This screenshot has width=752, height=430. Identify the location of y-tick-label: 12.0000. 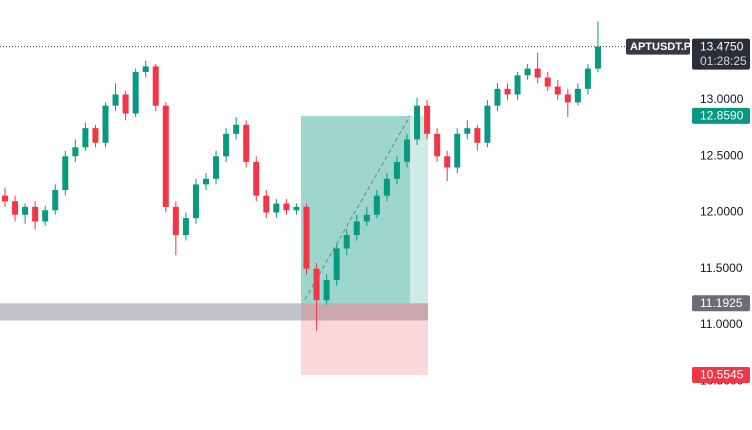
(722, 212).